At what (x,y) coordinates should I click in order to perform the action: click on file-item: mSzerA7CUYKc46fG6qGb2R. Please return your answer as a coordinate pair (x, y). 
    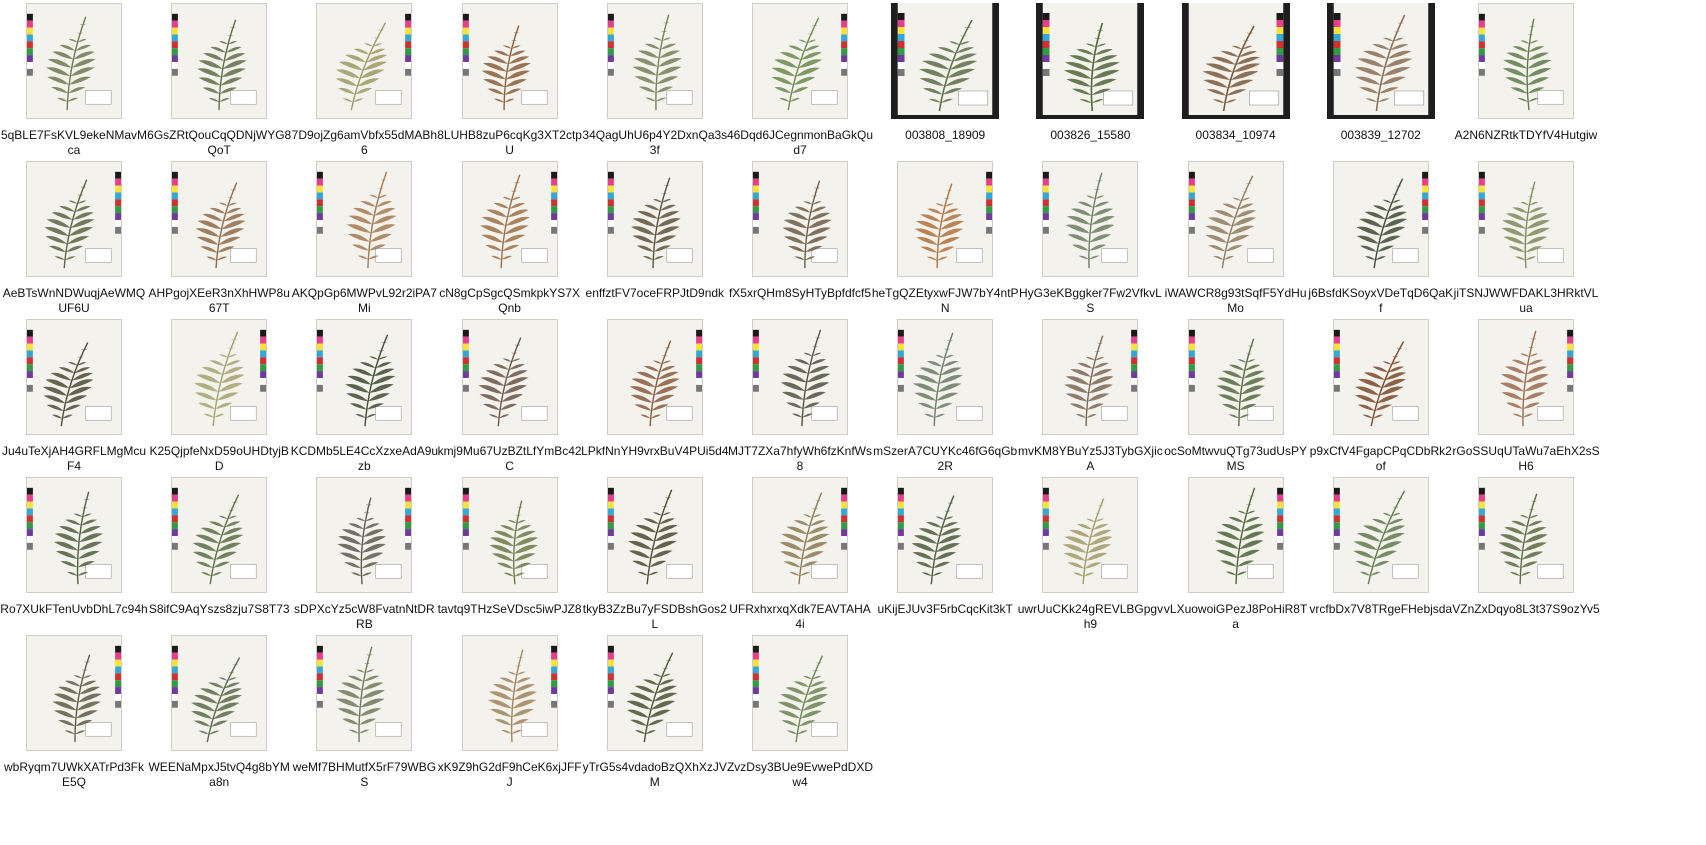
    Looking at the image, I should click on (945, 403).